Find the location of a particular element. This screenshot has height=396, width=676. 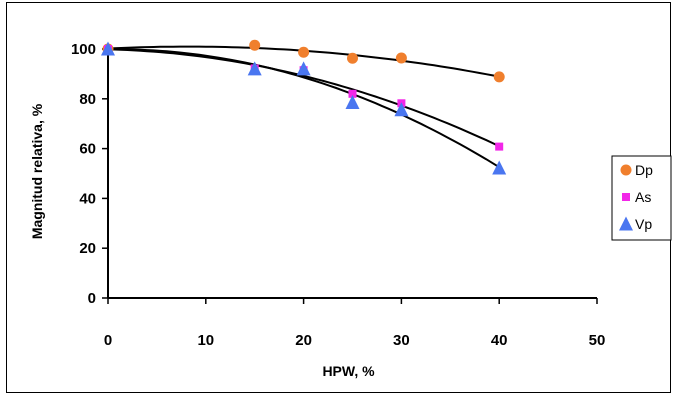

y-tick-label: 100 is located at coordinates (83, 49).